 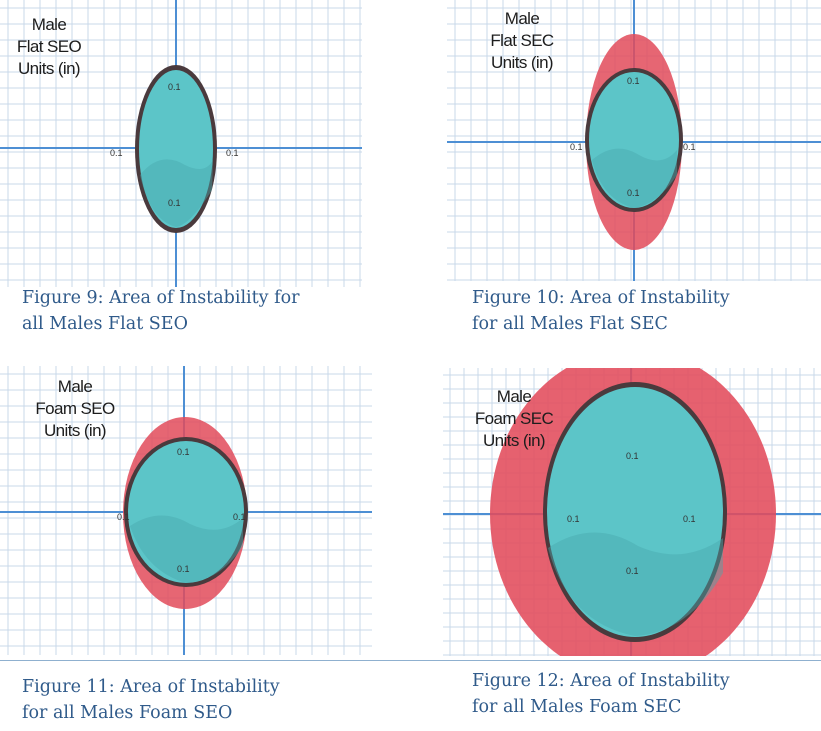 I want to click on figure-10-shading, so click(x=634, y=178).